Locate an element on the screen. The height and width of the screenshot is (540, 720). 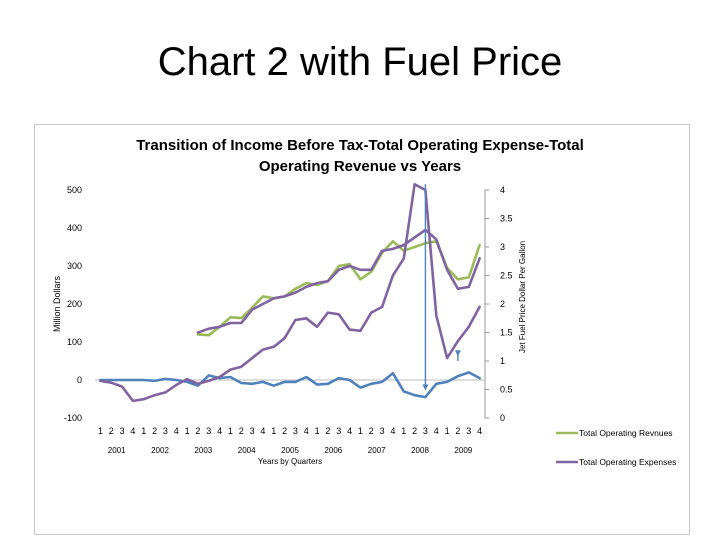
y-tick-label: -100 is located at coordinates (73, 418).